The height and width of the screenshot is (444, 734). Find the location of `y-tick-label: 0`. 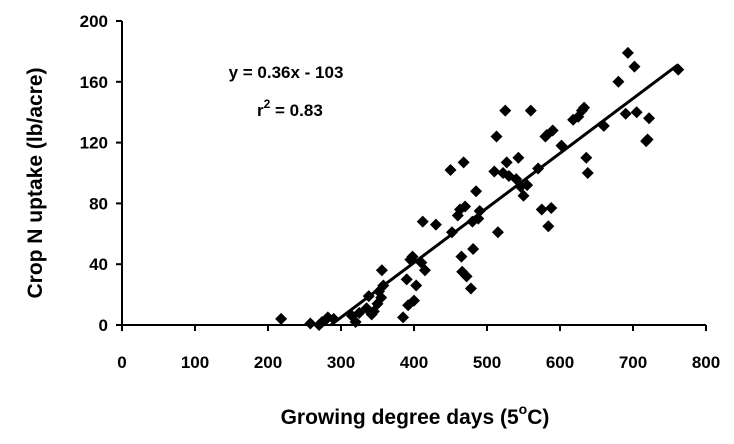

y-tick-label: 0 is located at coordinates (103, 325).